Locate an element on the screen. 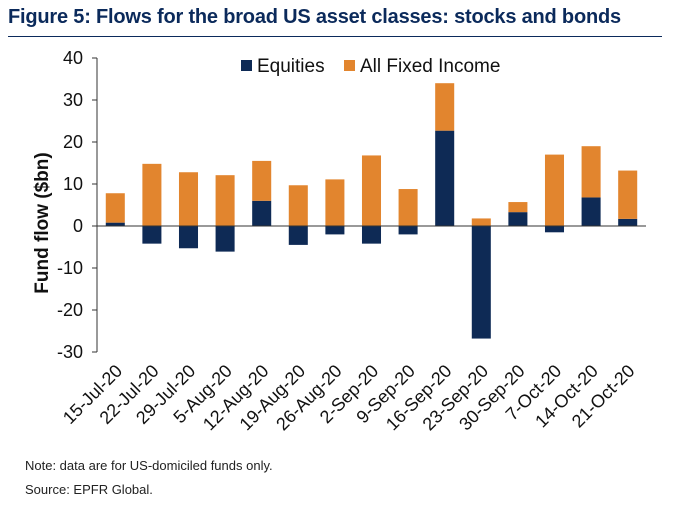 This screenshot has height=530, width=680. y-tick-label: -30 is located at coordinates (70, 352).